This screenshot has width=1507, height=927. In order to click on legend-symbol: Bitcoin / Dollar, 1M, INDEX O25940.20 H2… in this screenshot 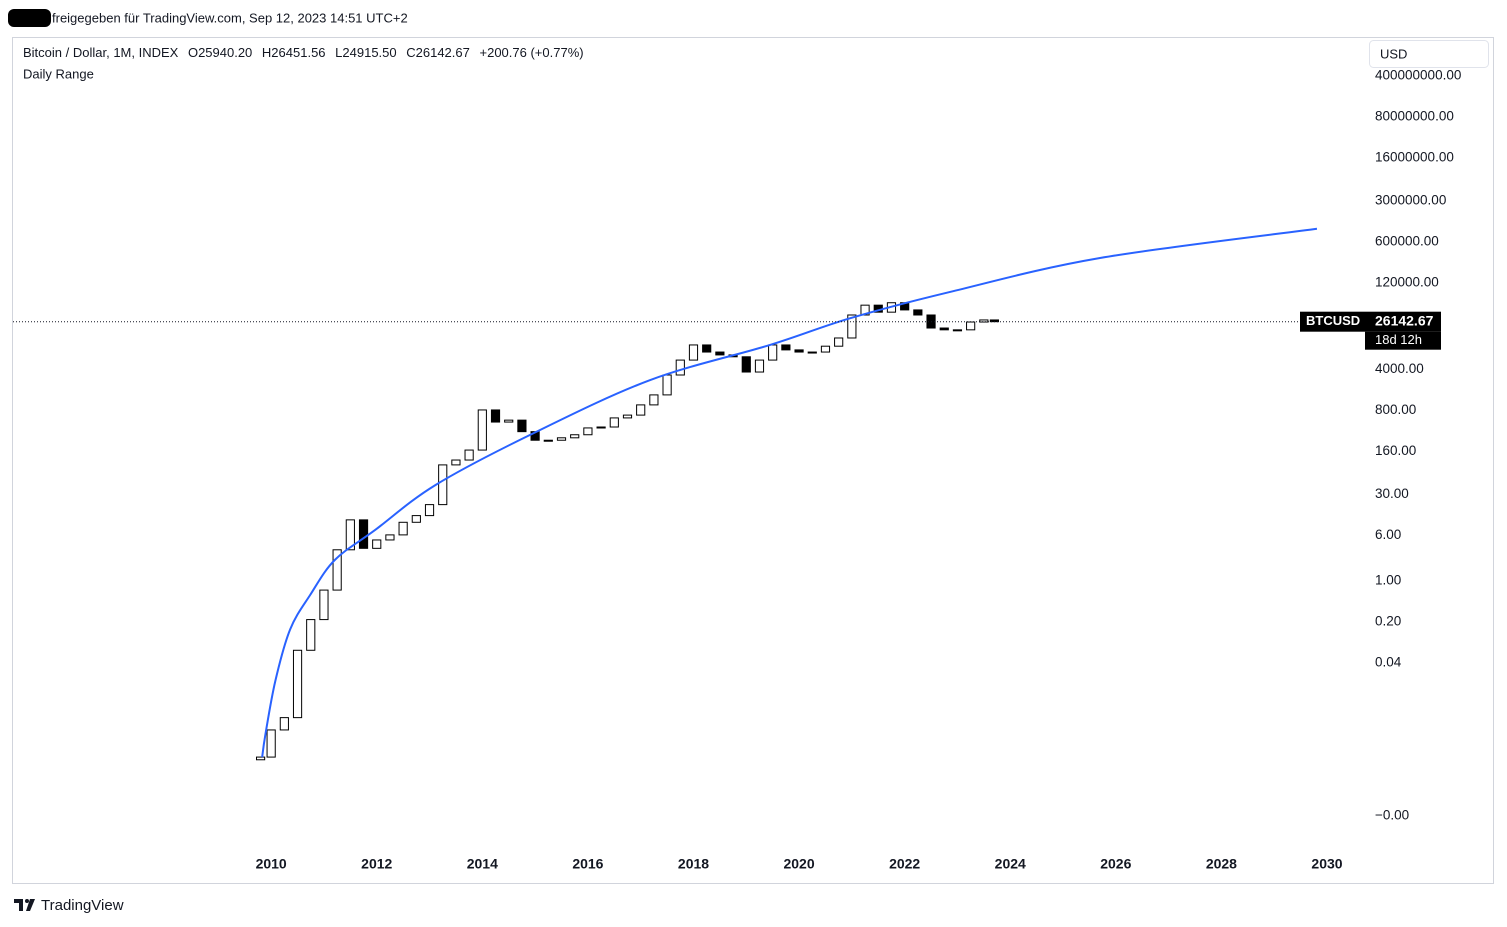, I will do `click(303, 52)`.